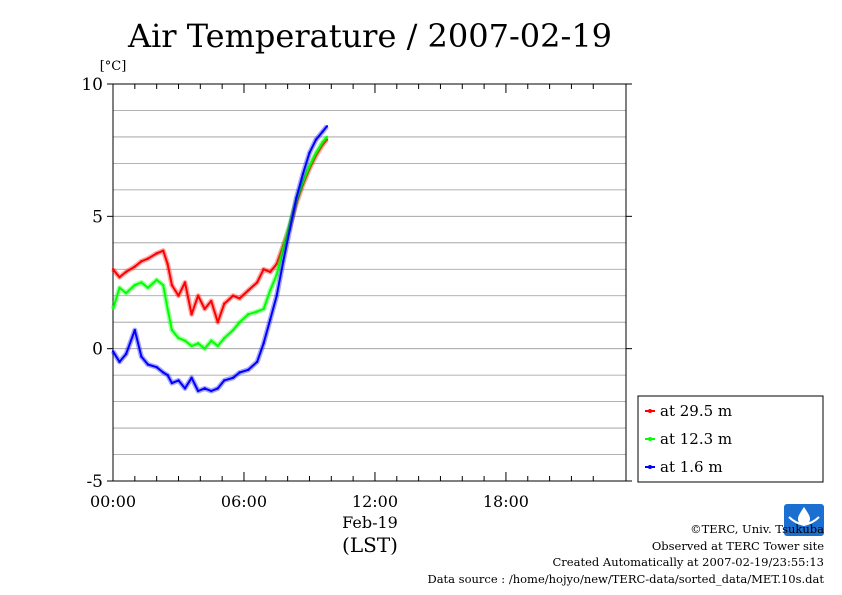 The height and width of the screenshot is (595, 842). What do you see at coordinates (94, 482) in the screenshot?
I see `y-tick-label: -5` at bounding box center [94, 482].